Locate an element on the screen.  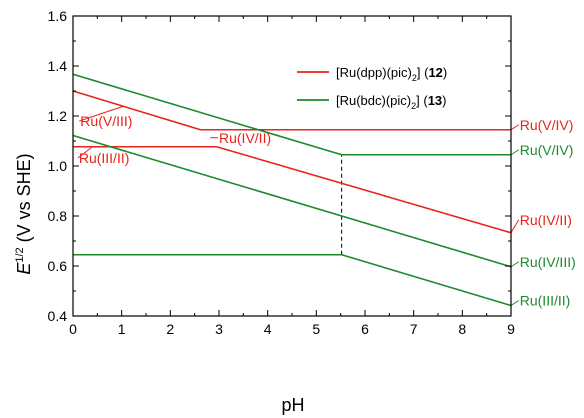
x-tick-label: 0 is located at coordinates (73, 329).